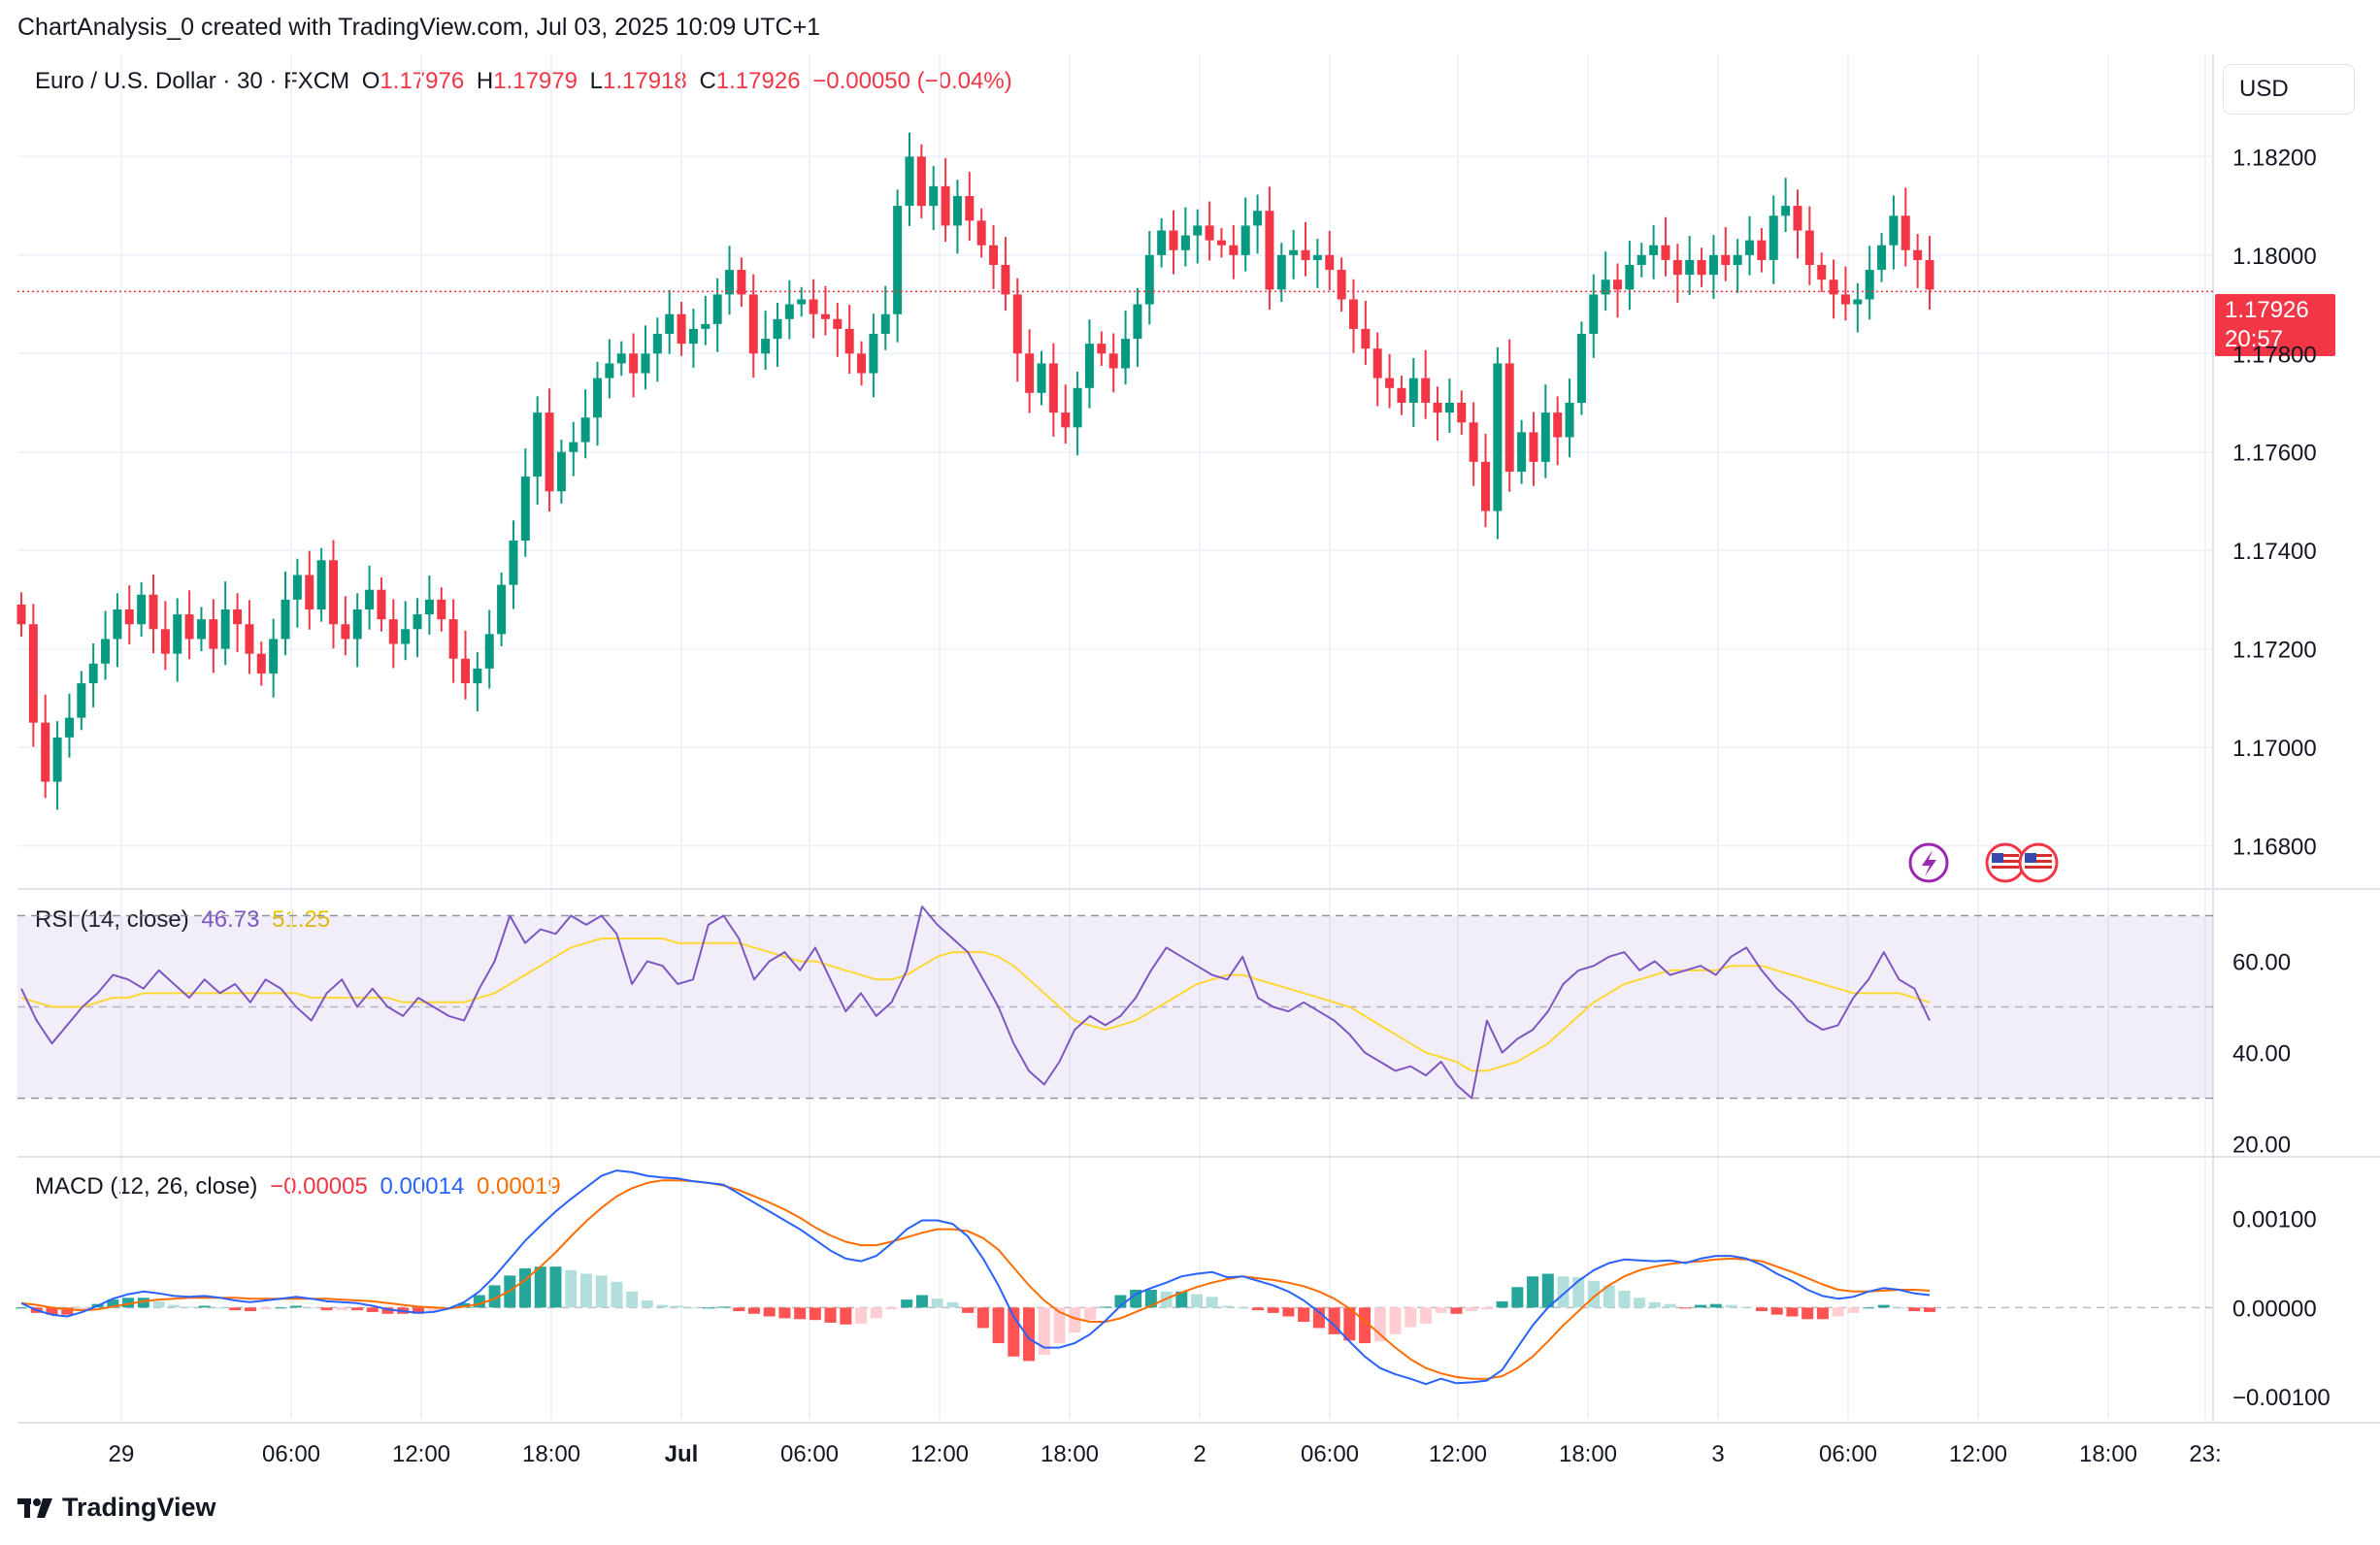 This screenshot has height=1545, width=2380. I want to click on rsi-axis: 60.00 40.00 20.00, so click(2261, 1054).